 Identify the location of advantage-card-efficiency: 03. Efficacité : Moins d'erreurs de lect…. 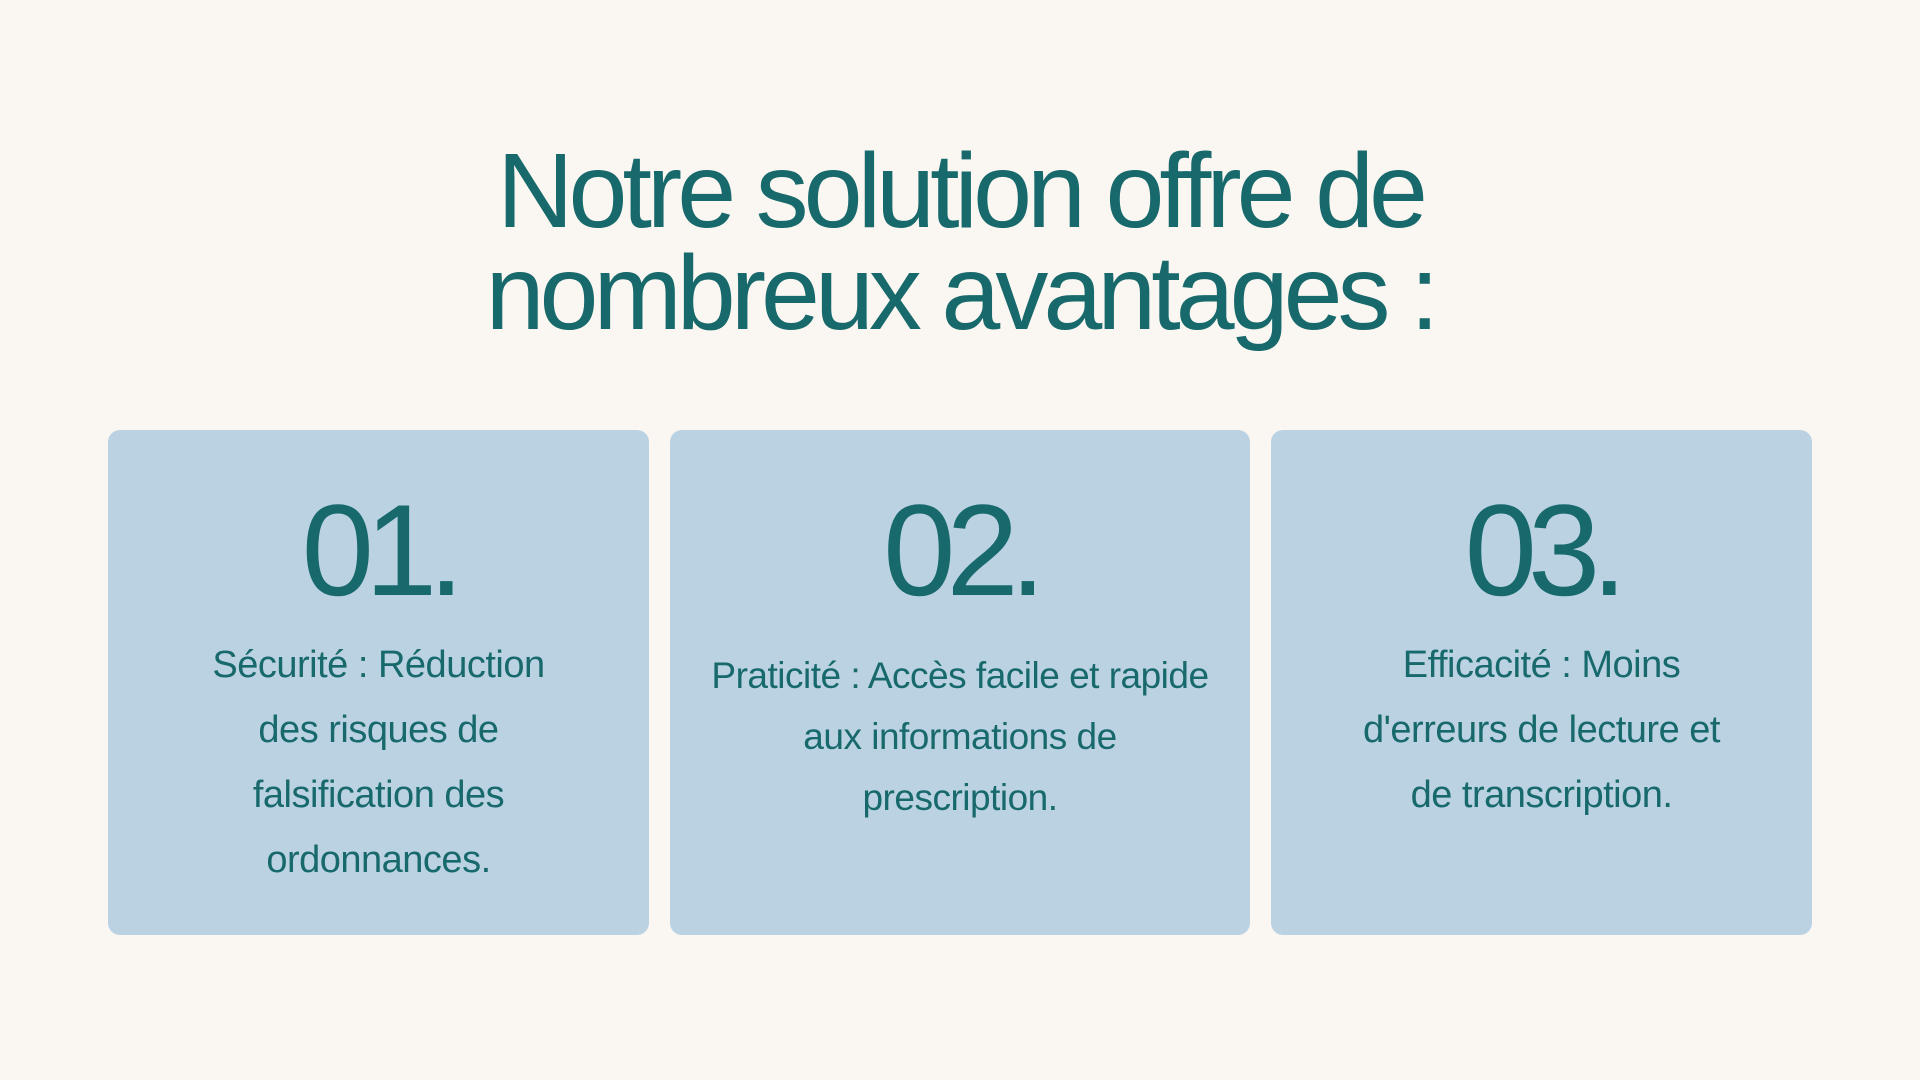
(1541, 682).